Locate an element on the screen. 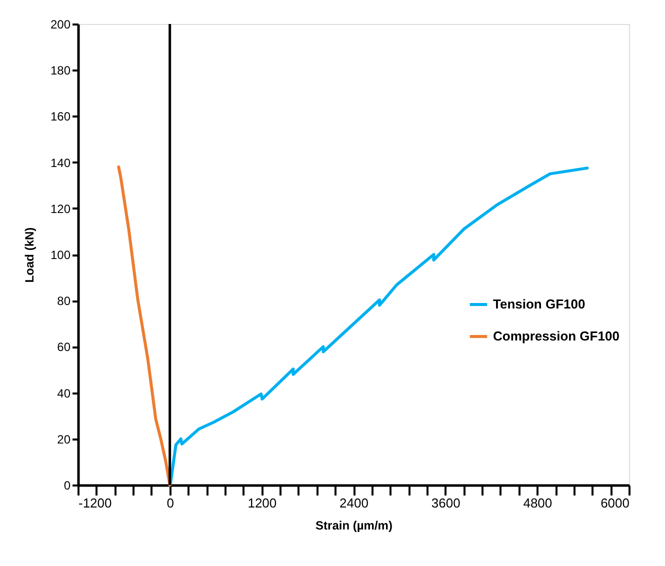 This screenshot has height=566, width=665. y-tick-label: 180 is located at coordinates (60, 71).